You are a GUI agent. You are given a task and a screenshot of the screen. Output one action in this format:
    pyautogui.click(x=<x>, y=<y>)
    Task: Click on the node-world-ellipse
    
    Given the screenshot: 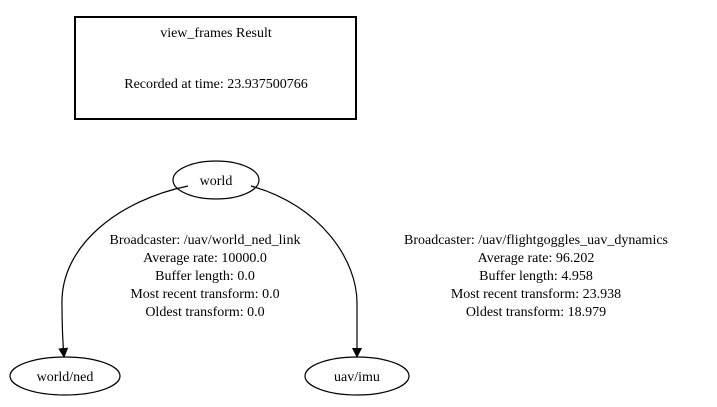 What is the action you would take?
    pyautogui.click(x=216, y=180)
    